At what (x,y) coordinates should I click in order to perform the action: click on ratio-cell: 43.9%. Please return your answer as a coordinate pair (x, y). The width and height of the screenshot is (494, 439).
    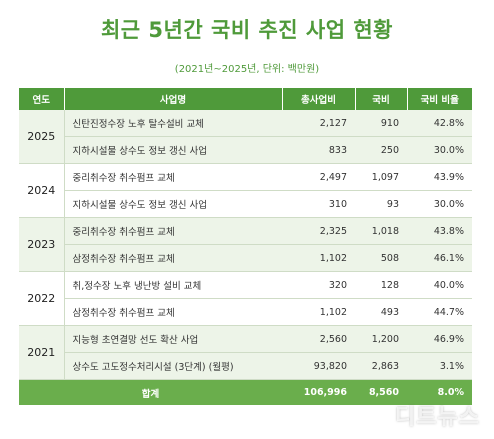
    Looking at the image, I should click on (439, 177).